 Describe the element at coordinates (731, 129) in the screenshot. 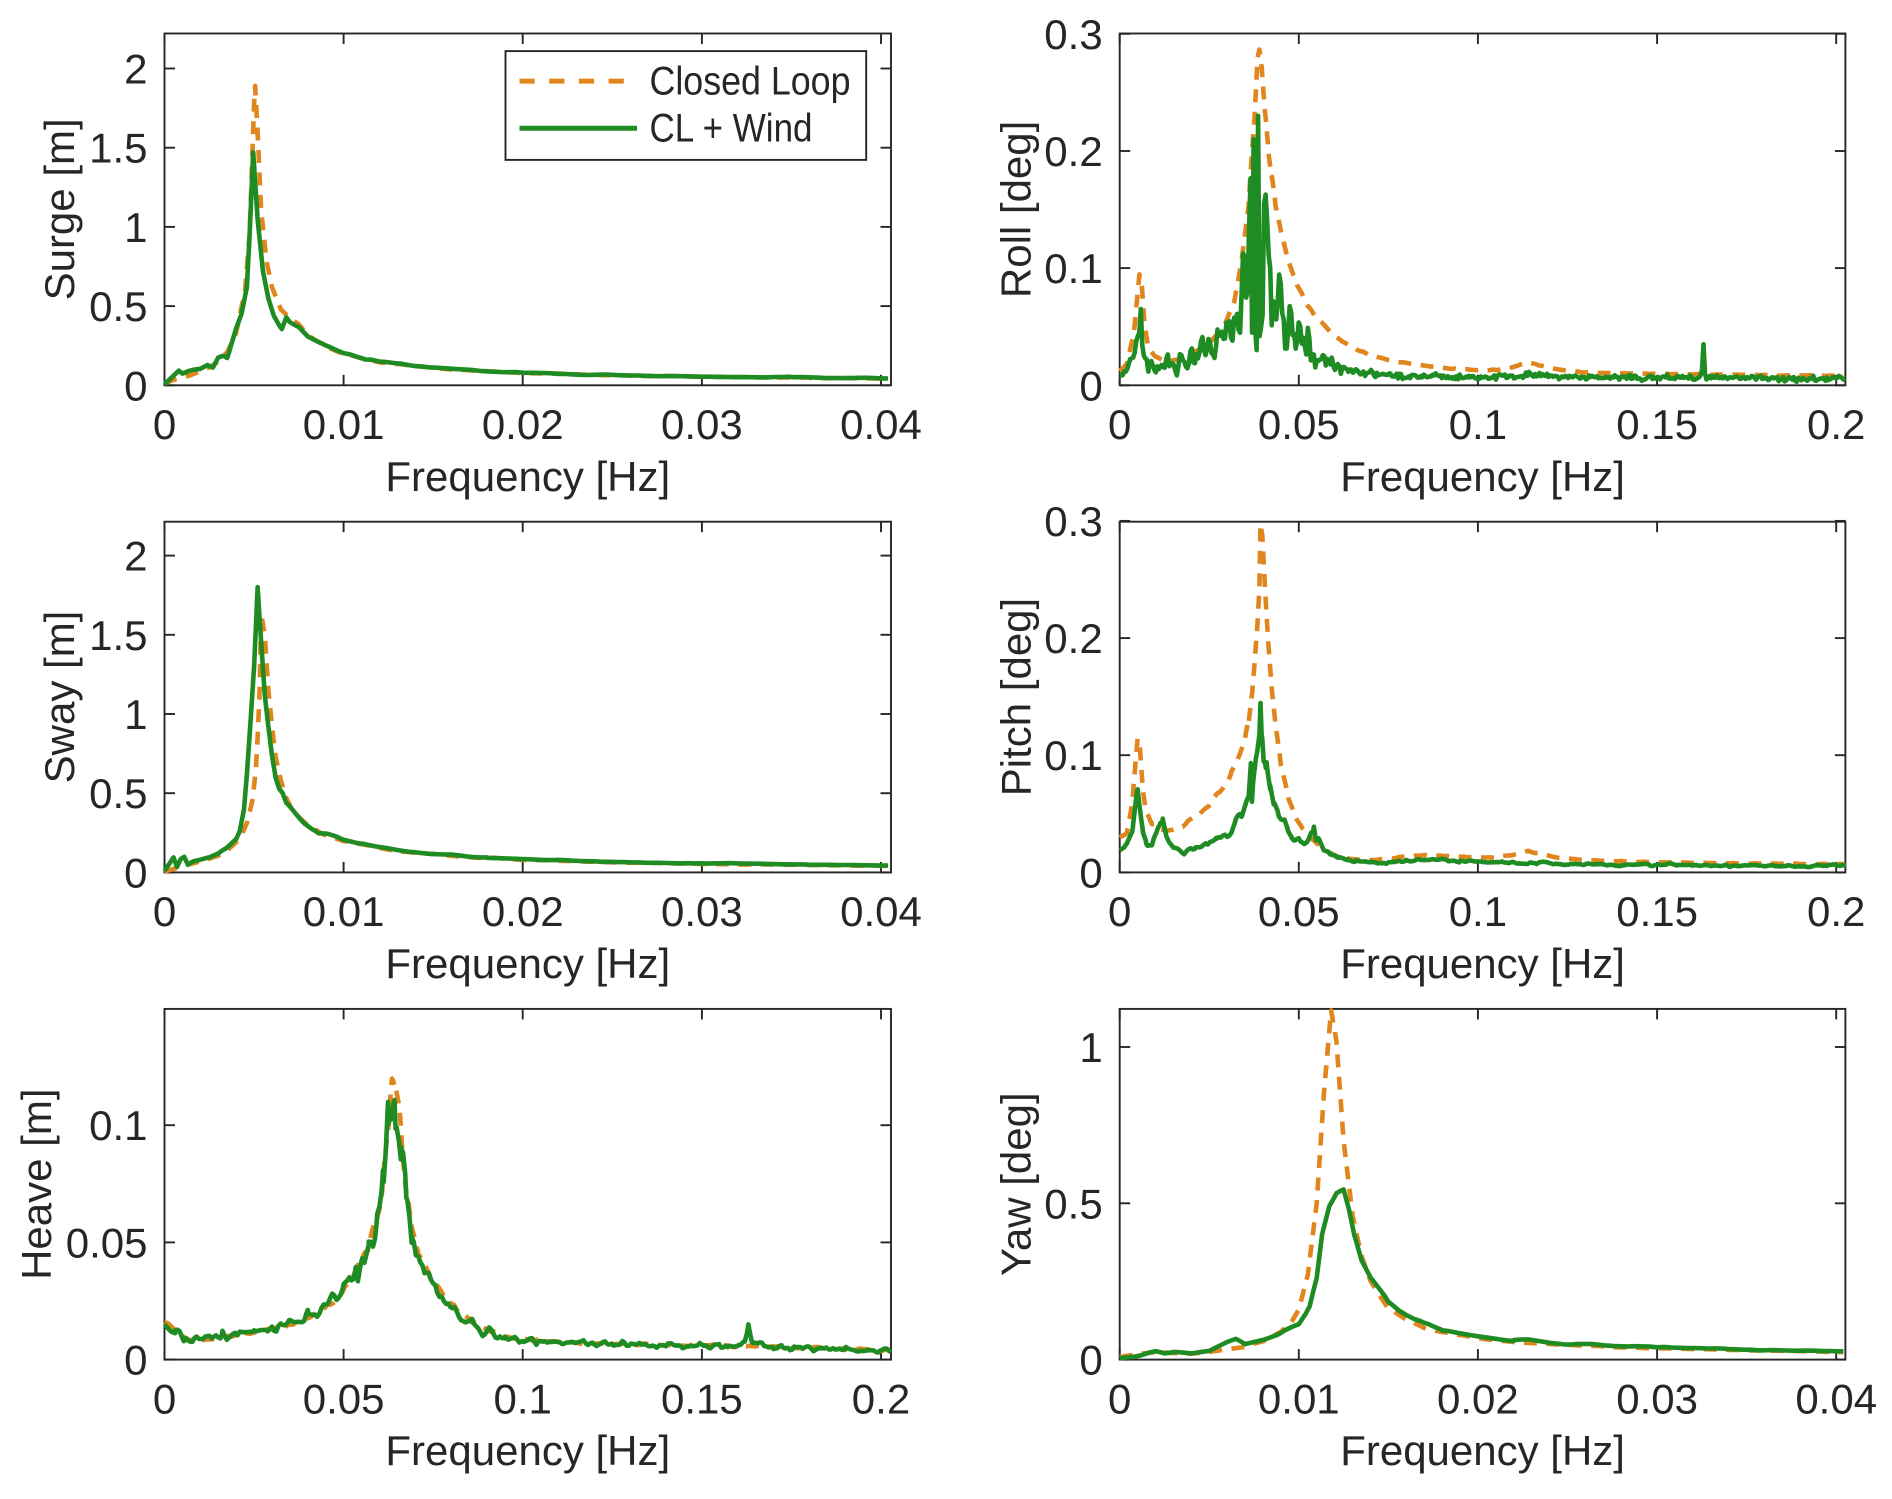

I see `svg-text: CL + Wind` at that location.